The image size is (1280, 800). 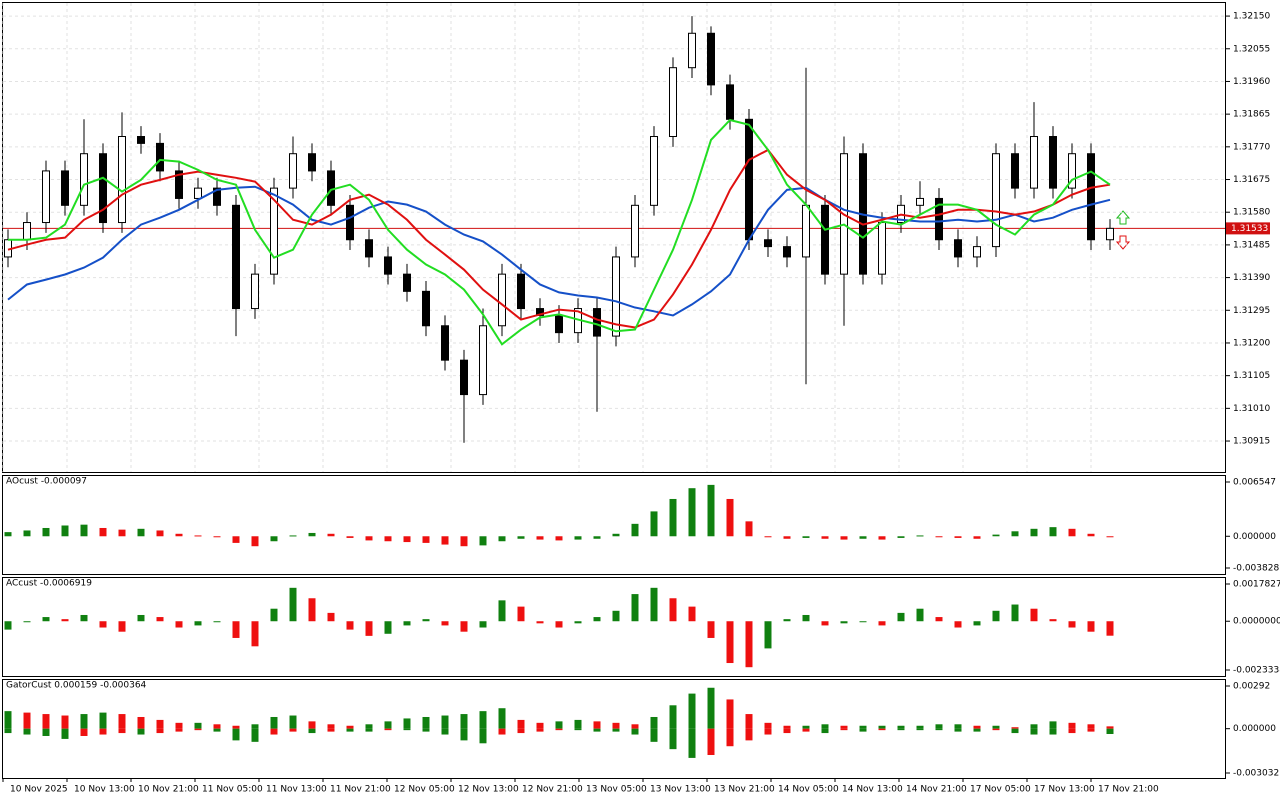 What do you see at coordinates (1254, 729) in the screenshot?
I see `y-tick-label: 0.000000` at bounding box center [1254, 729].